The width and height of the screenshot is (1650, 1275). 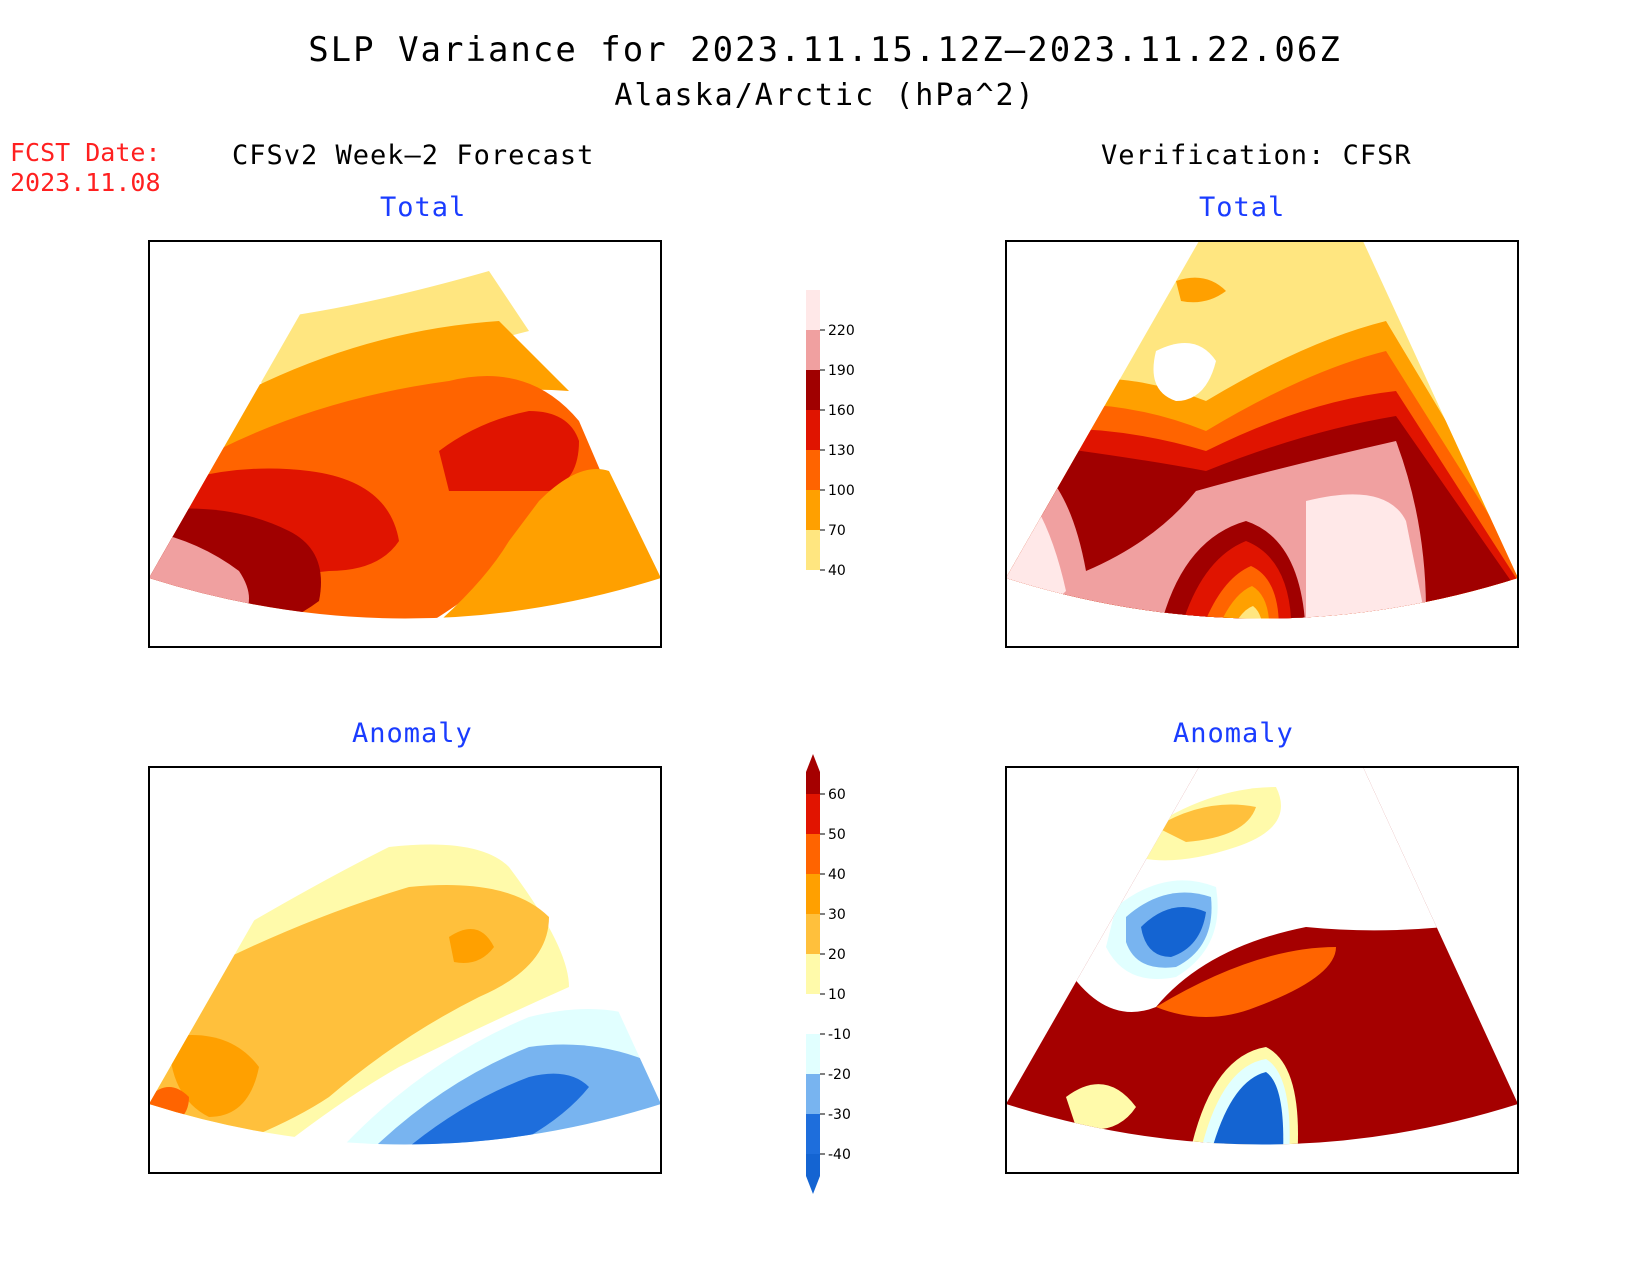 I want to click on colorbar-total-label: 100, so click(x=841, y=491).